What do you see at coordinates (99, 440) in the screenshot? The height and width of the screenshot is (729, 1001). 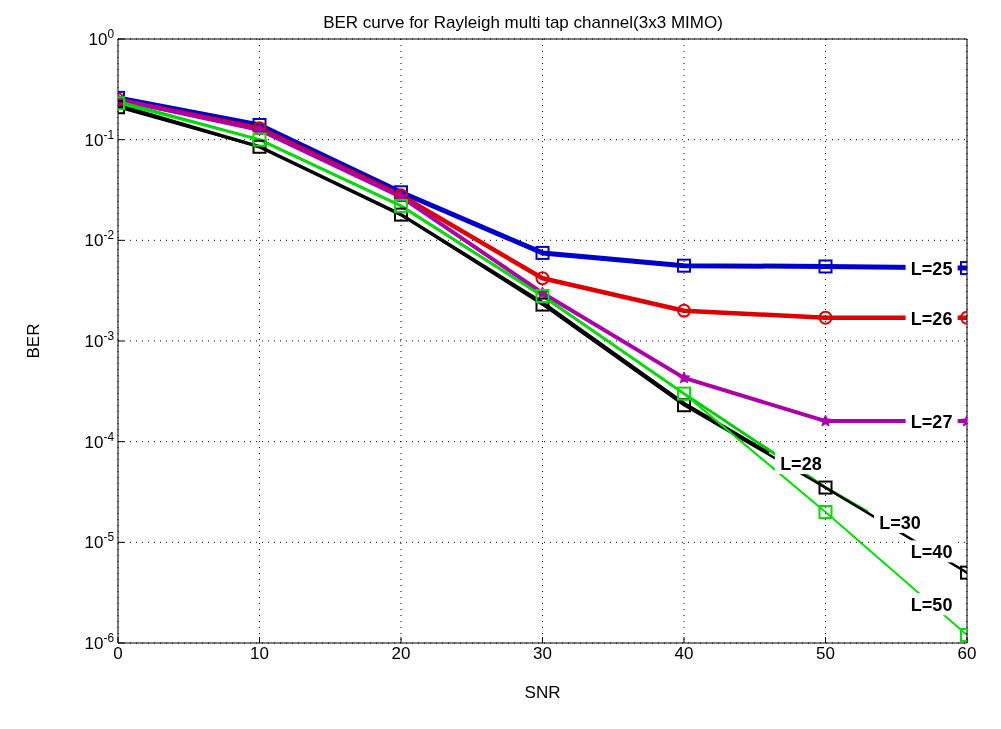 I see `y-tick-label: 10$^{-4}$` at bounding box center [99, 440].